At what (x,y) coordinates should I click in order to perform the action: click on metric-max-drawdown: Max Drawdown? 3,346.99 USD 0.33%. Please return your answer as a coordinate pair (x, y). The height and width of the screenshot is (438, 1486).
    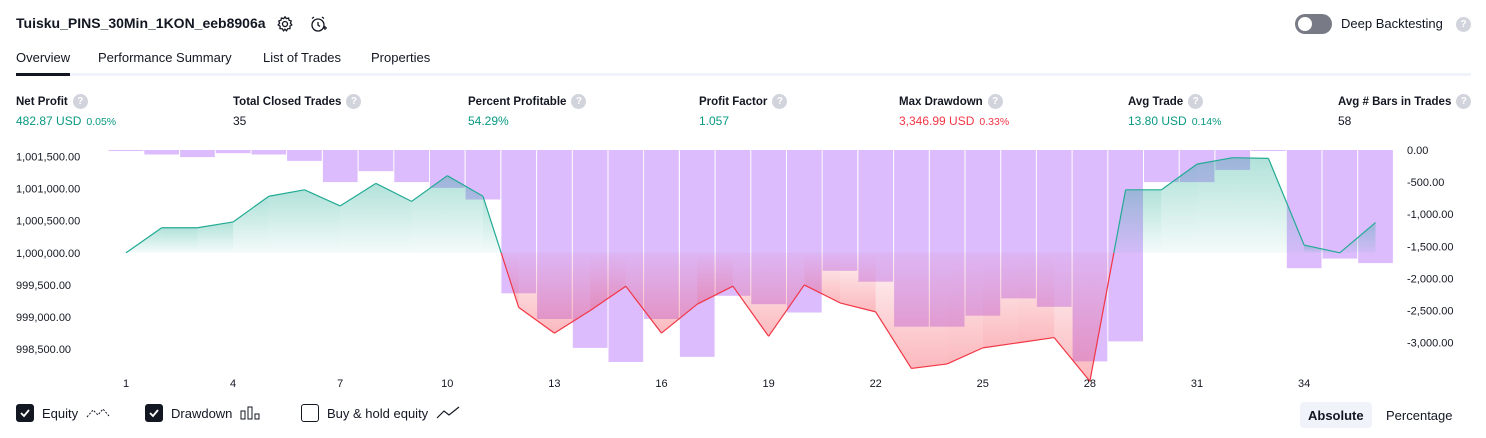
    Looking at the image, I should click on (954, 111).